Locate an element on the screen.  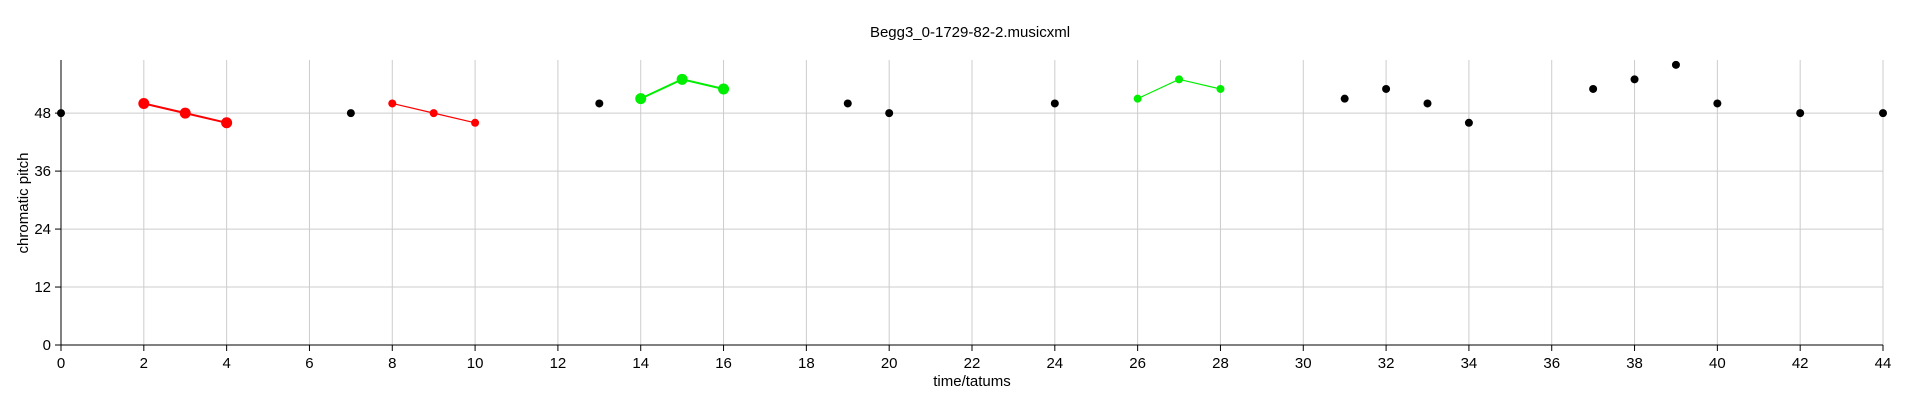
chart-title: Begg3_0-1729-82-2.musicxml is located at coordinates (970, 32).